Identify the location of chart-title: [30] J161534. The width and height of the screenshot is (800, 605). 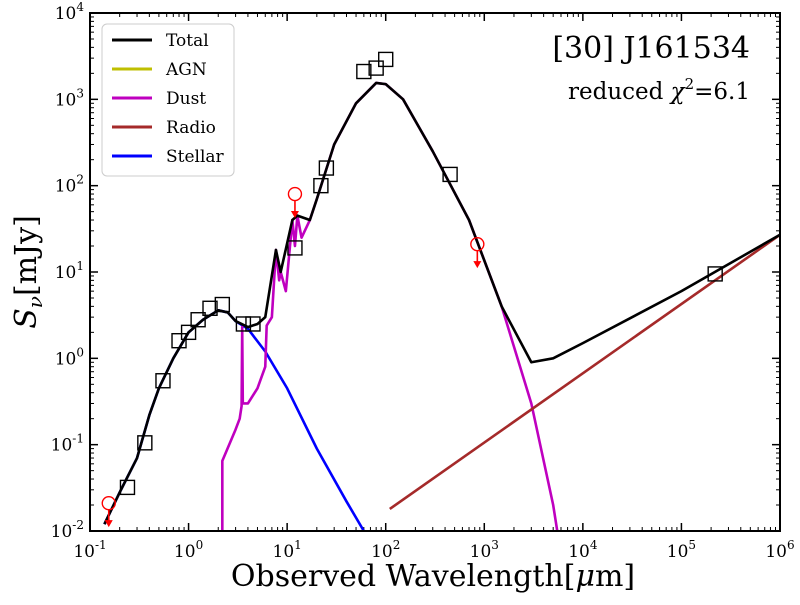
(651, 48).